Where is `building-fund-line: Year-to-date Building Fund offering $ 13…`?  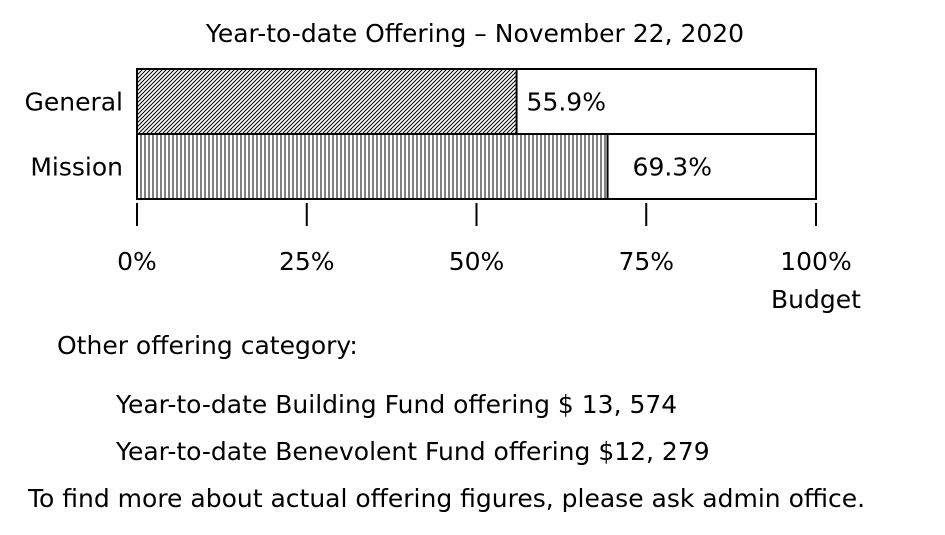 building-fund-line: Year-to-date Building Fund offering $ 13… is located at coordinates (397, 404).